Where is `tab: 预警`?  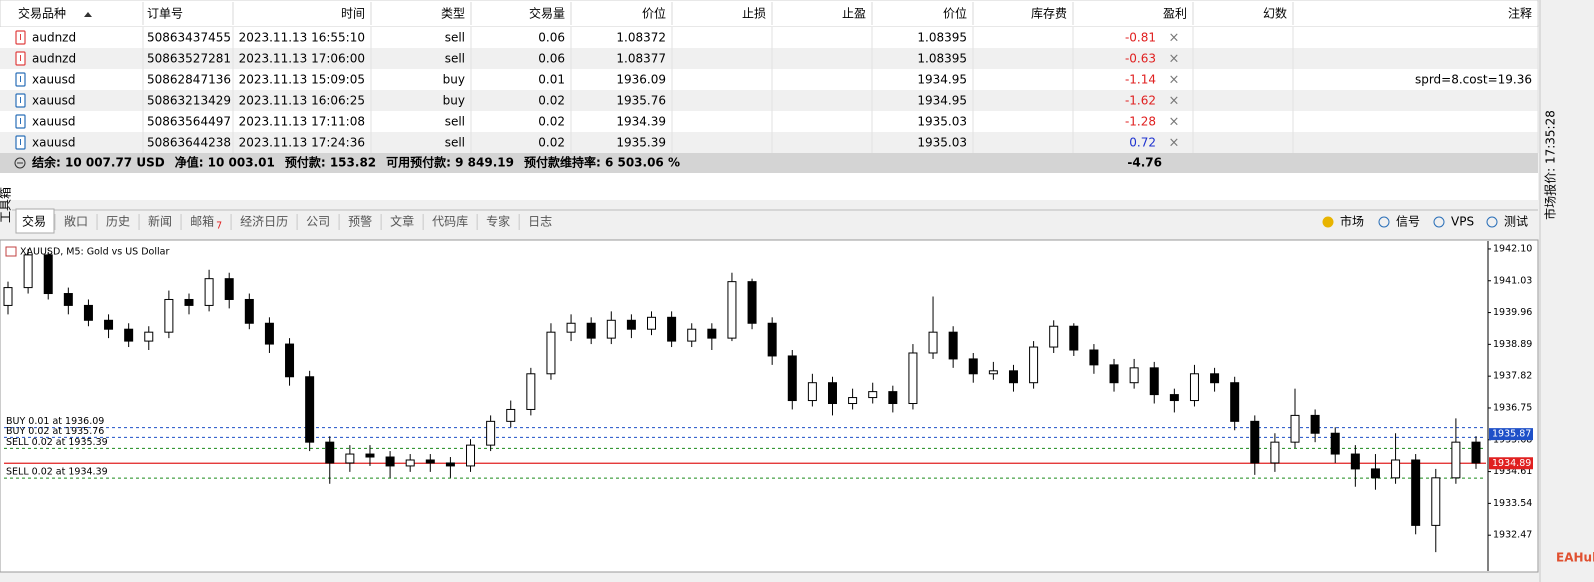
tab: 预警 is located at coordinates (360, 221).